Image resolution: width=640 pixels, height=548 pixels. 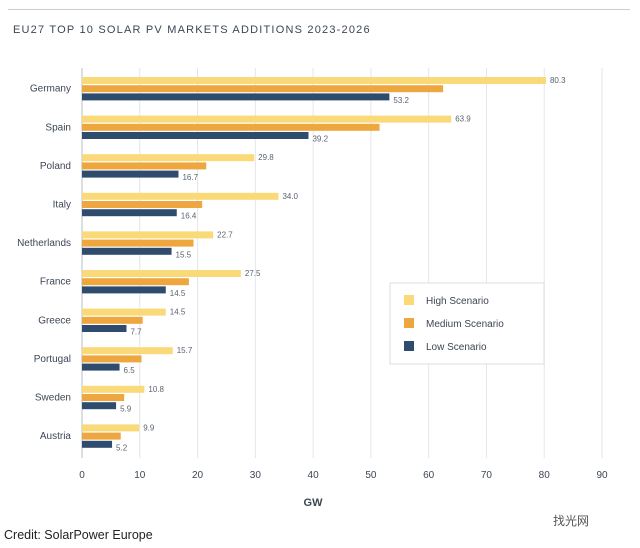 What do you see at coordinates (343, 475) in the screenshot?
I see `x-tick-labels: 0 10 20 30 40 50 60 70 80 90` at bounding box center [343, 475].